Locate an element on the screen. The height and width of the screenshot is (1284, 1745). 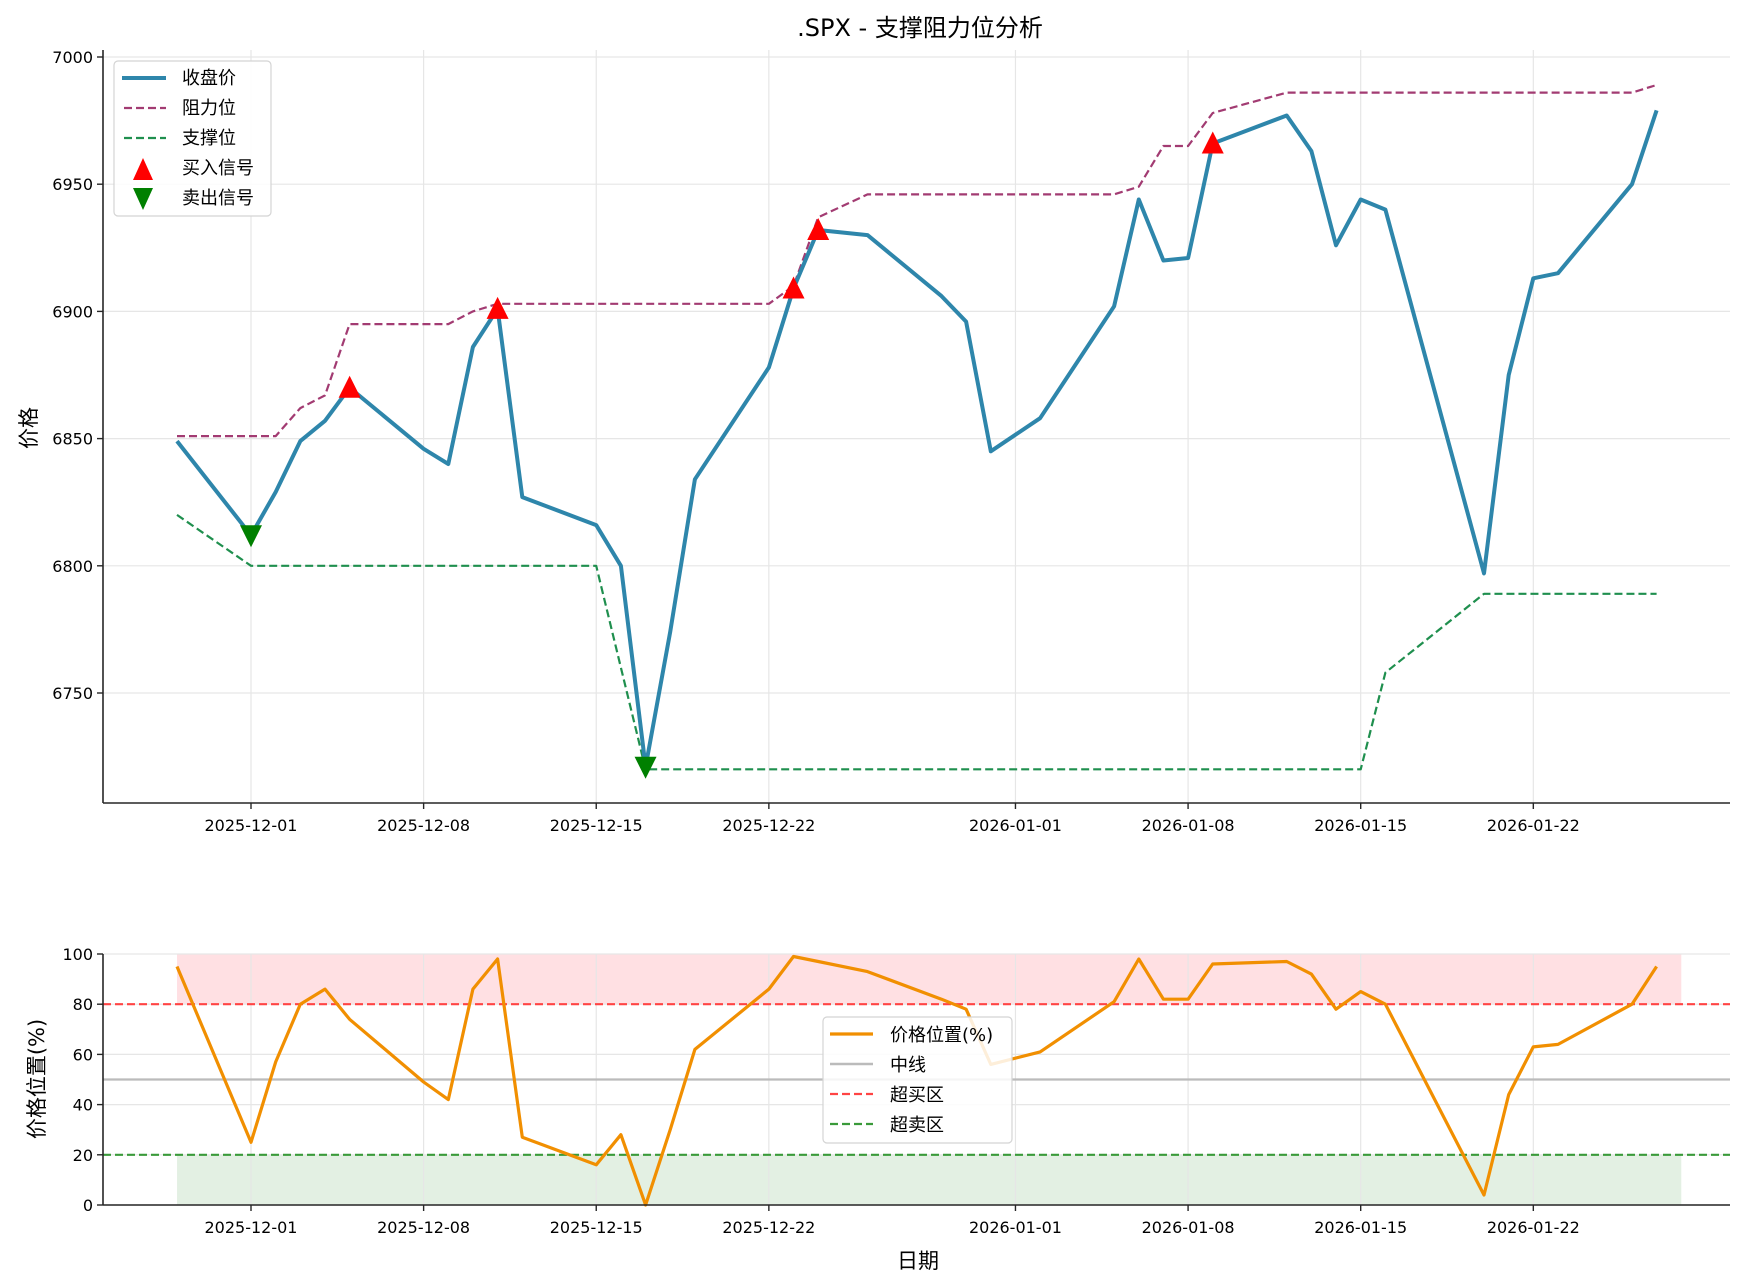
y-tick-label: 6750 is located at coordinates (72, 693).